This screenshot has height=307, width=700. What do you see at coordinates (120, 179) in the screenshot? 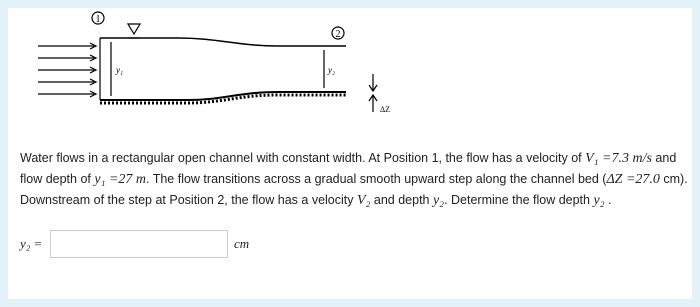
I see `math: y₁ =27 m` at bounding box center [120, 179].